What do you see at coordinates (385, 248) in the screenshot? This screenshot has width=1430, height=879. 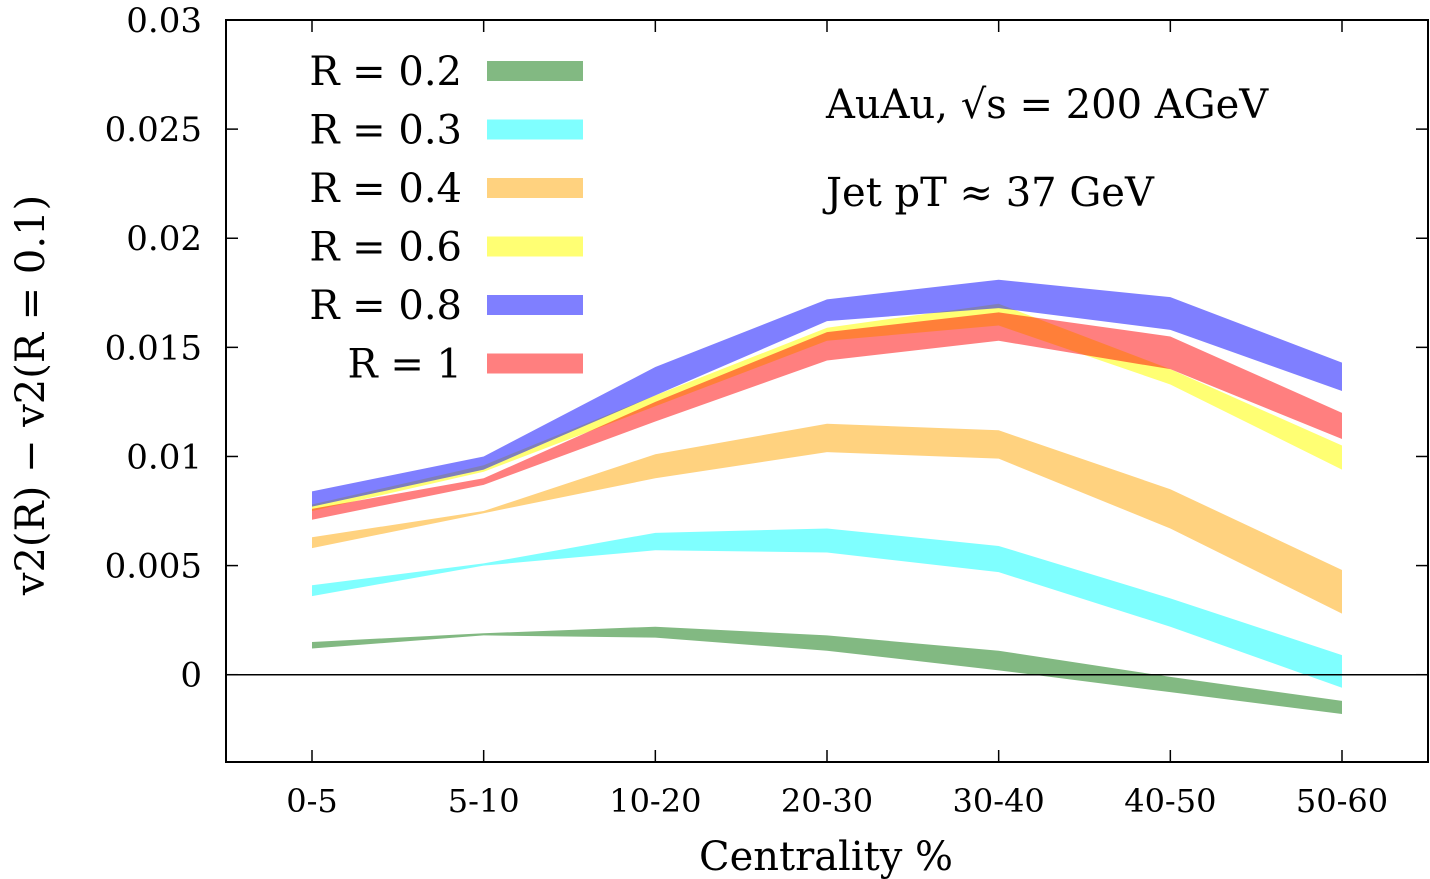 I see `legend-label: R = 0.6` at bounding box center [385, 248].